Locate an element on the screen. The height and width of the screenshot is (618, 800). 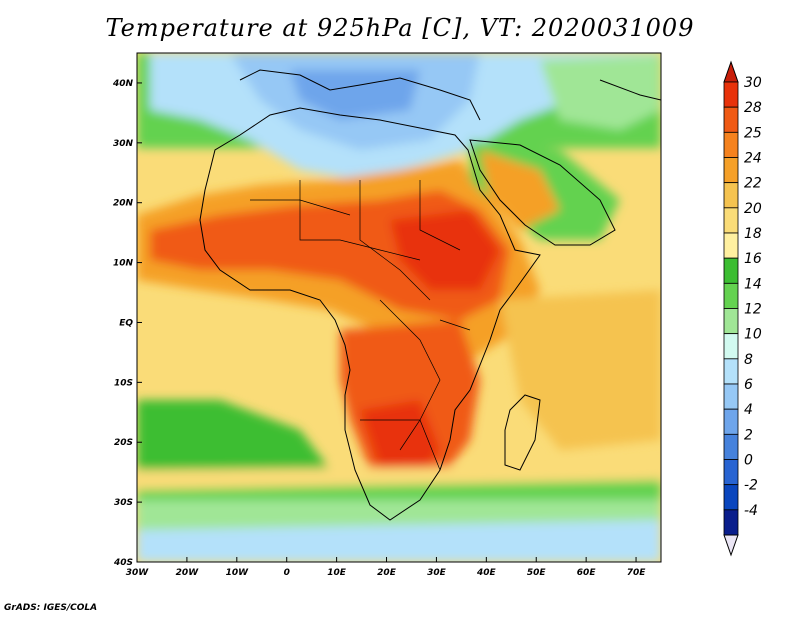
x-axis: 30W 20W 10W 0 10E 20E 30E 40E 50E 60E 70E is located at coordinates (386, 567).